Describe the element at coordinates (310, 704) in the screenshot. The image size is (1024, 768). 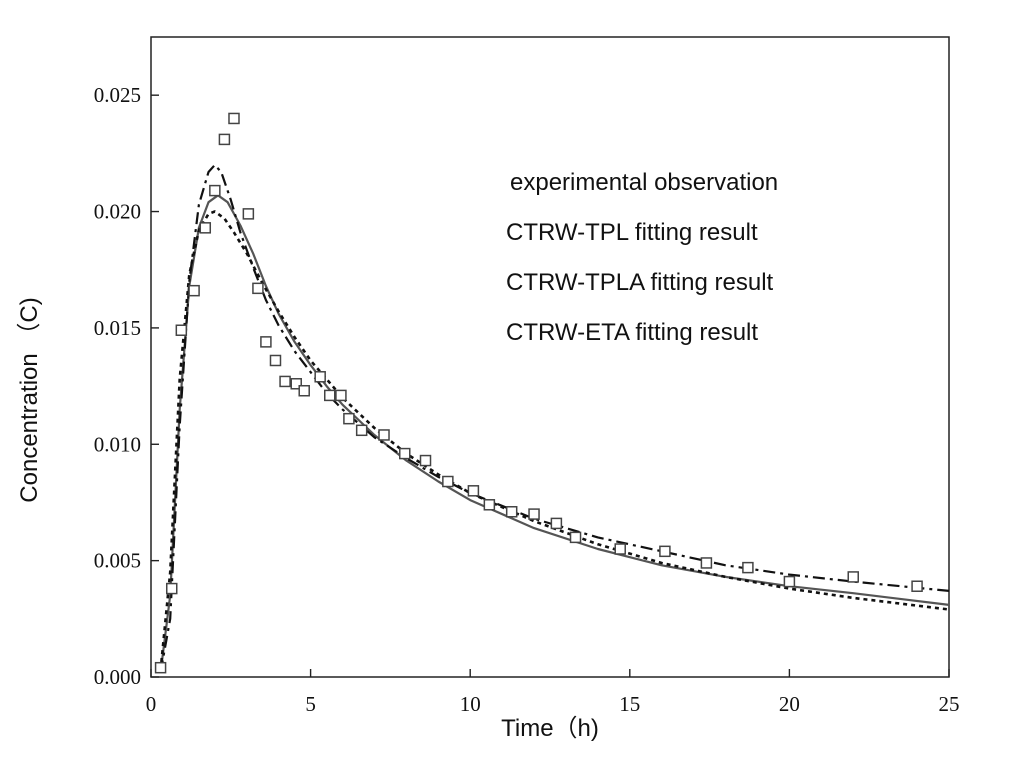
I see `x-tick-label: 5` at that location.